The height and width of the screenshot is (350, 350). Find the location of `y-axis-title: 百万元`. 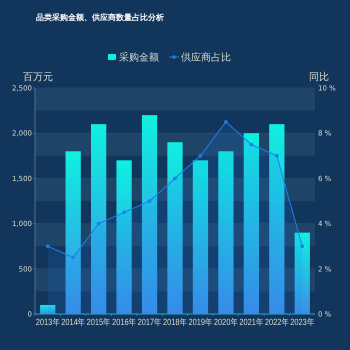

y-axis-title: 百万元 is located at coordinates (38, 77).